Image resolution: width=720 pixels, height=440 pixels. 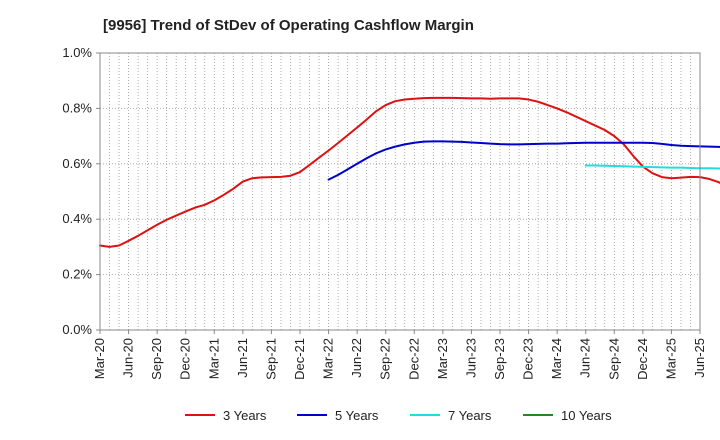 I want to click on series-line-7-years, so click(x=652, y=167).